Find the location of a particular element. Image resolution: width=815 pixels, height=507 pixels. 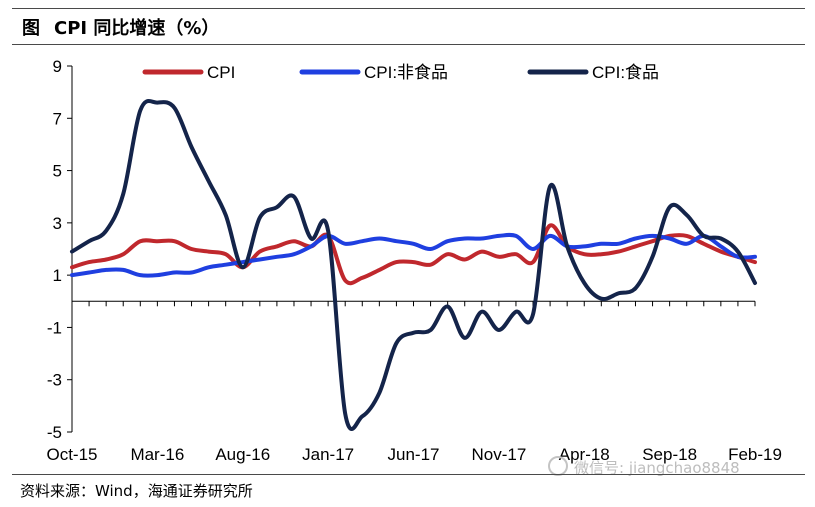

legend-cpi-nonfood-label: CPI:非食品 is located at coordinates (406, 72).